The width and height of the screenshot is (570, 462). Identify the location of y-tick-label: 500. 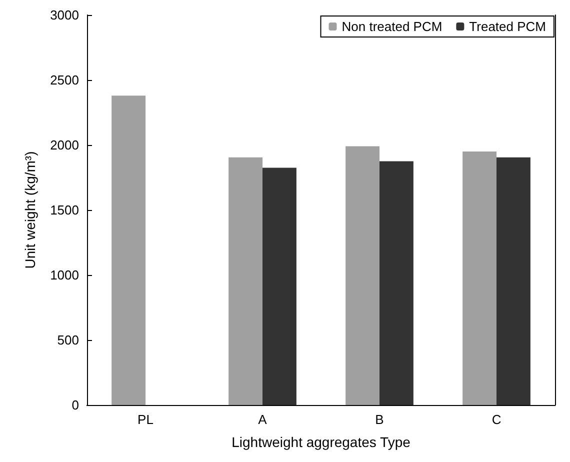
(68, 340).